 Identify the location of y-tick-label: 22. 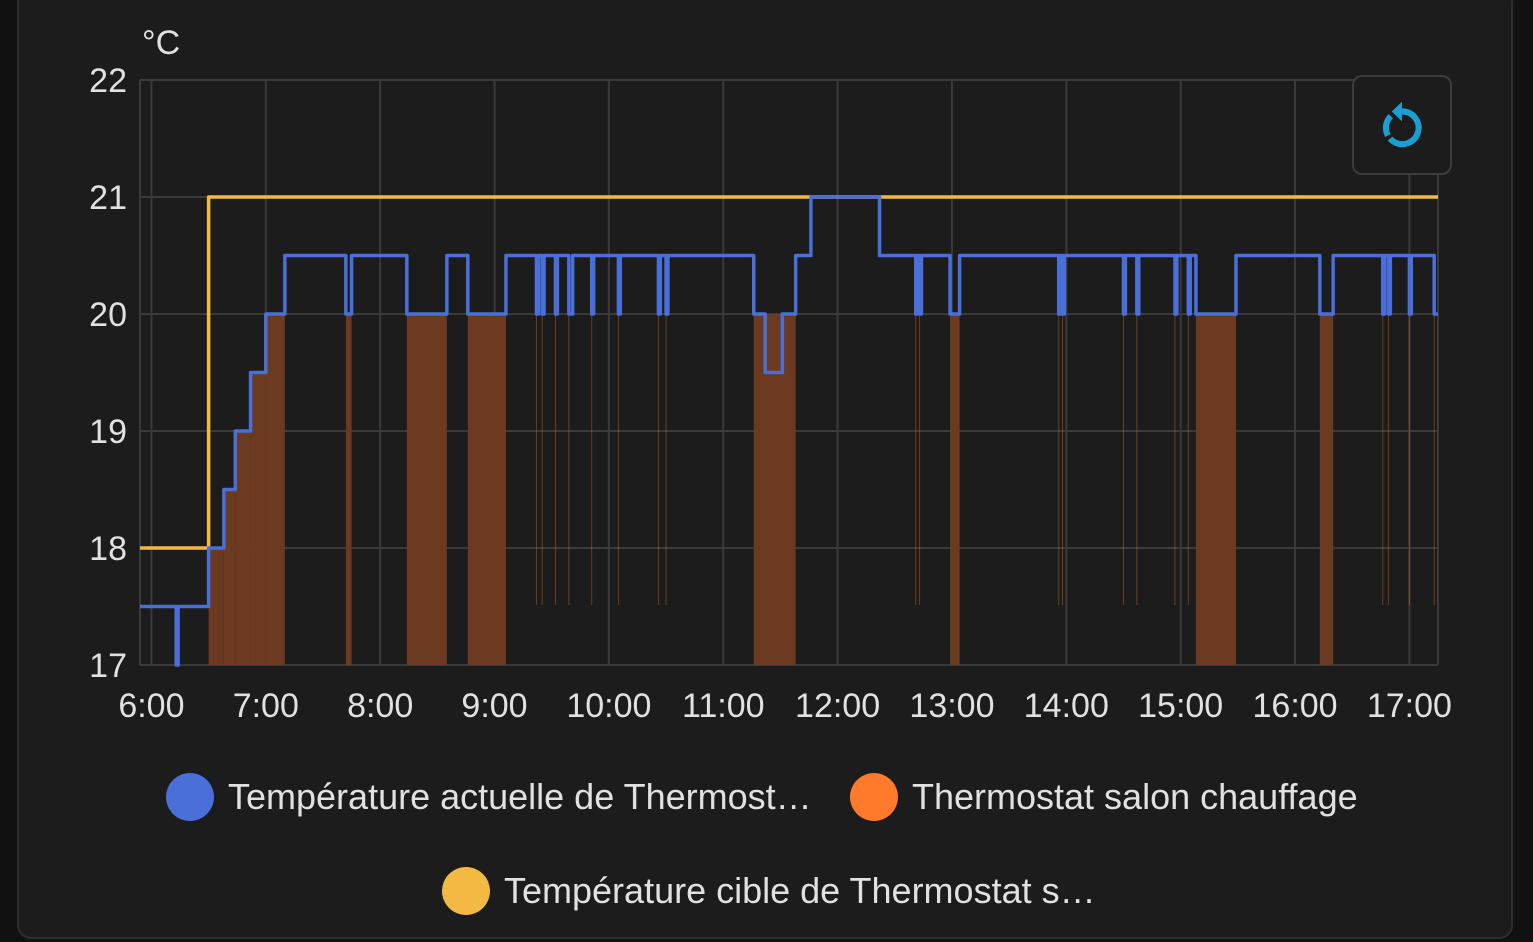
(108, 81).